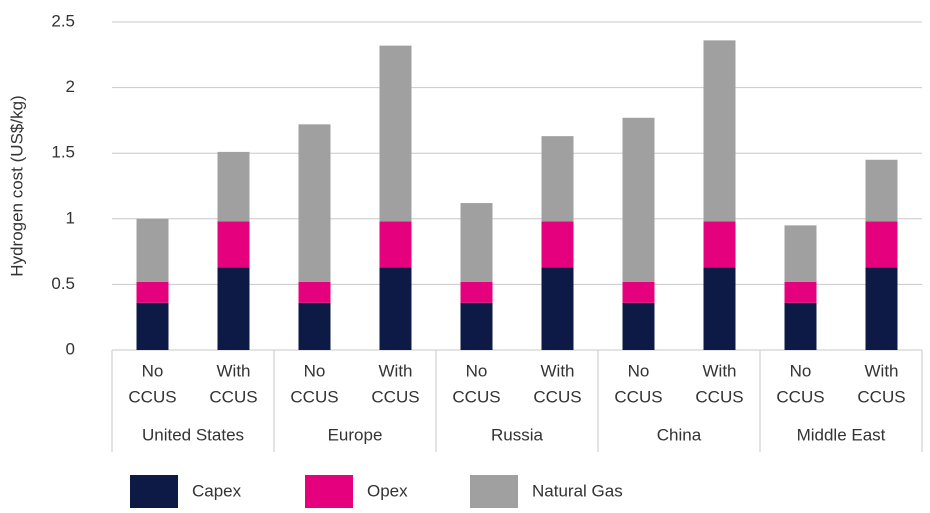 This screenshot has height=513, width=930. Describe the element at coordinates (63, 20) in the screenshot. I see `y-tick-label: 2.5` at that location.